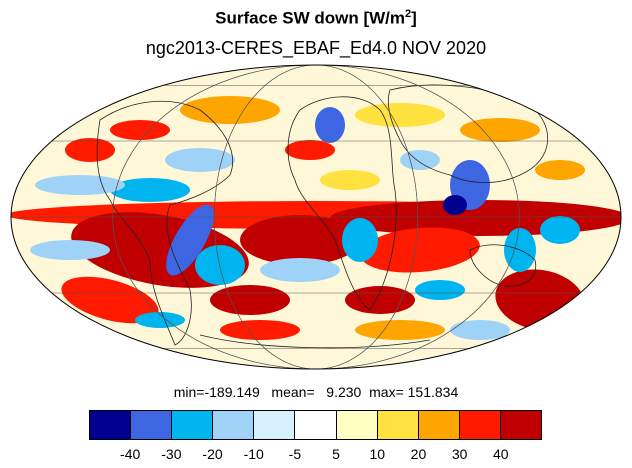 The width and height of the screenshot is (632, 468). What do you see at coordinates (171, 454) in the screenshot?
I see `colorbar-tick-label: -30` at bounding box center [171, 454].